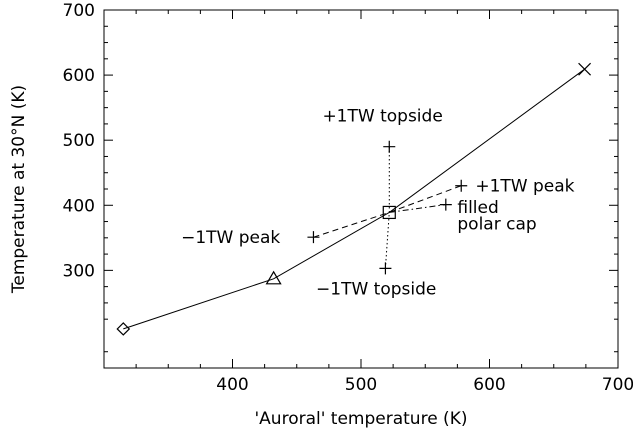  What do you see at coordinates (417, 208) in the screenshot?
I see `series-line-dashdot` at bounding box center [417, 208].